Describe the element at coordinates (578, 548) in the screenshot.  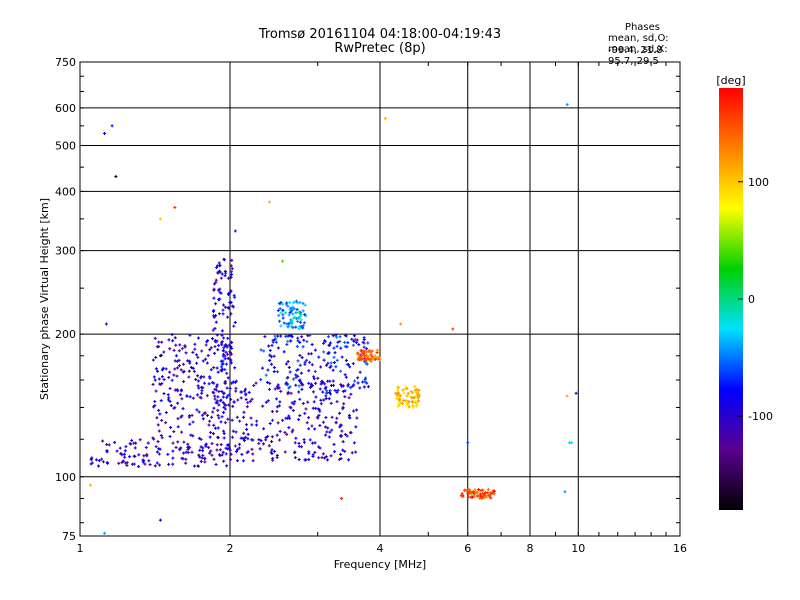
I see `x-tick-label: 10` at that location.